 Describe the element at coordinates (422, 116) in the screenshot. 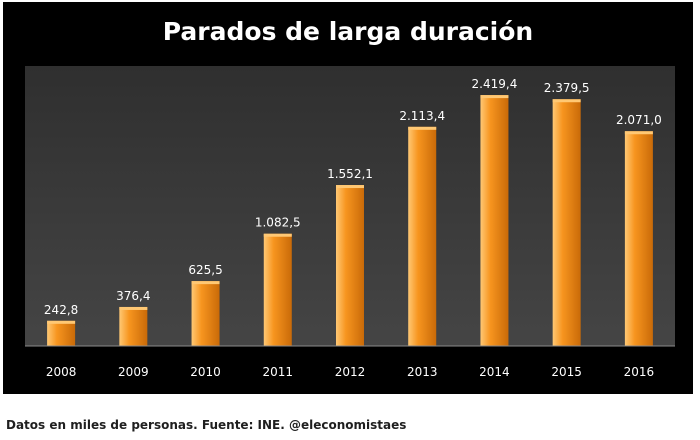

I see `value-label-2013: 2.113,4` at that location.